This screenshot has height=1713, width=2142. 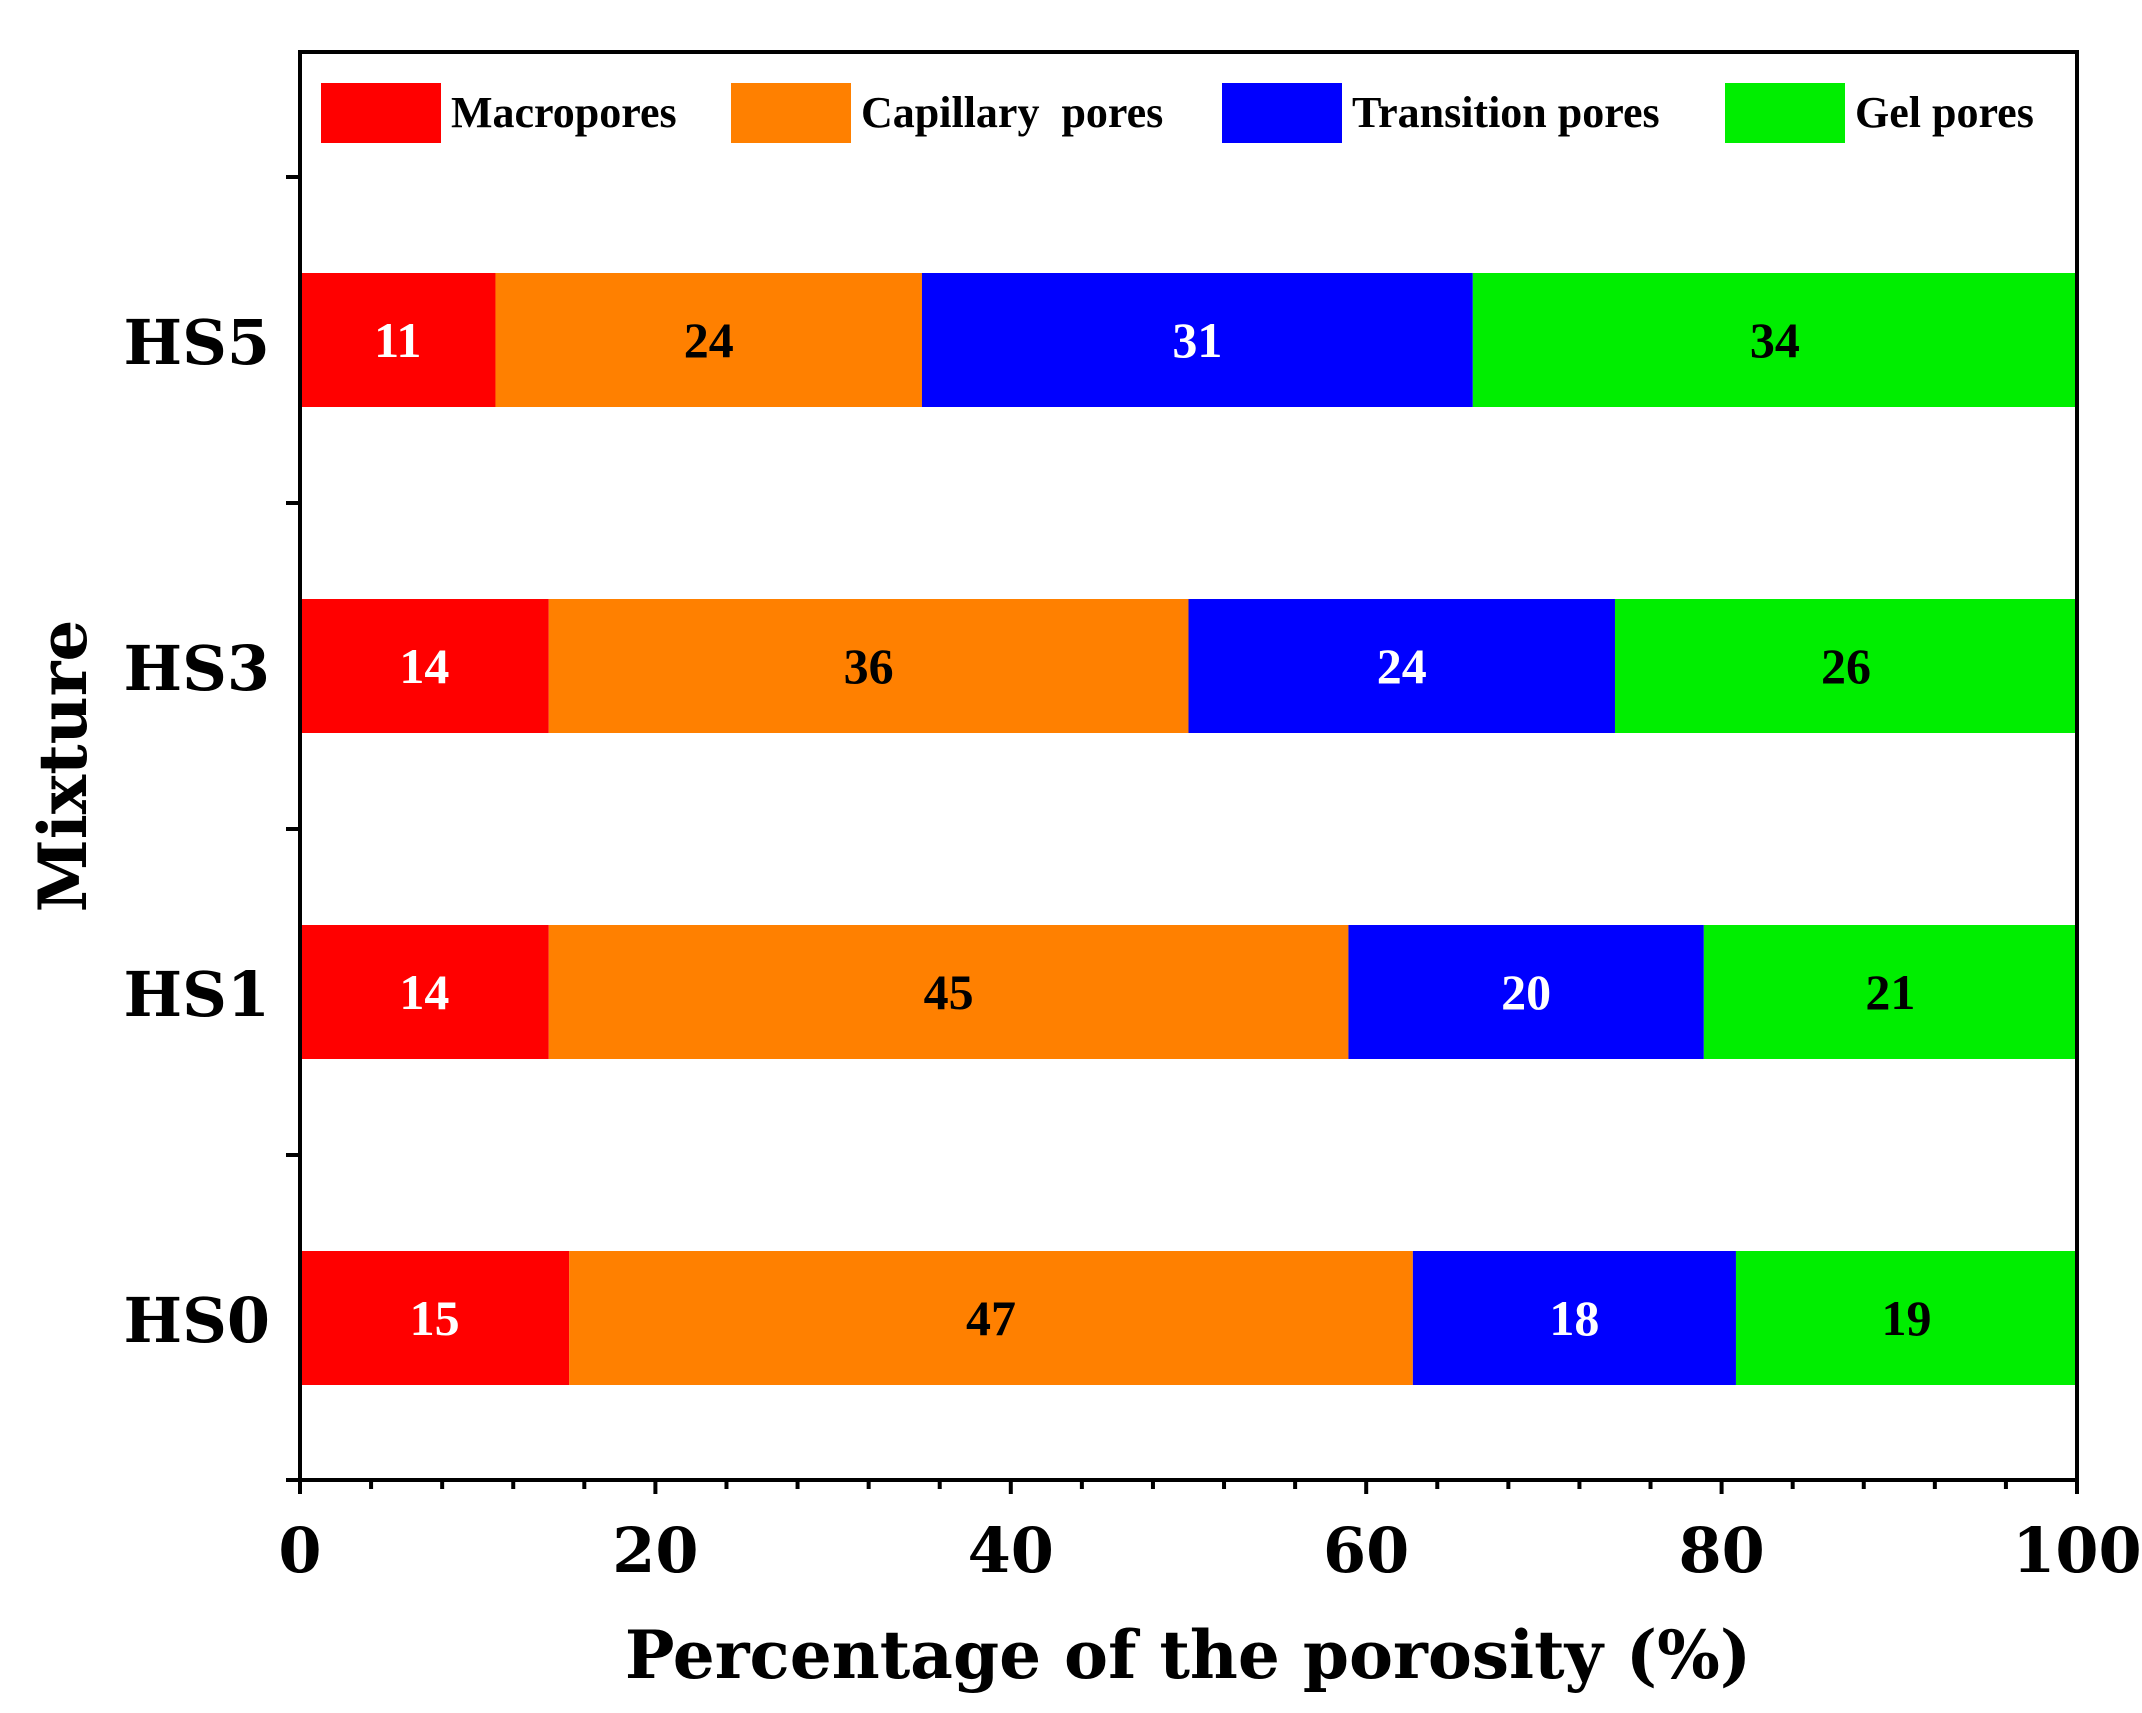 I want to click on bar-label-hs5-3: 31, so click(x=1197, y=340).